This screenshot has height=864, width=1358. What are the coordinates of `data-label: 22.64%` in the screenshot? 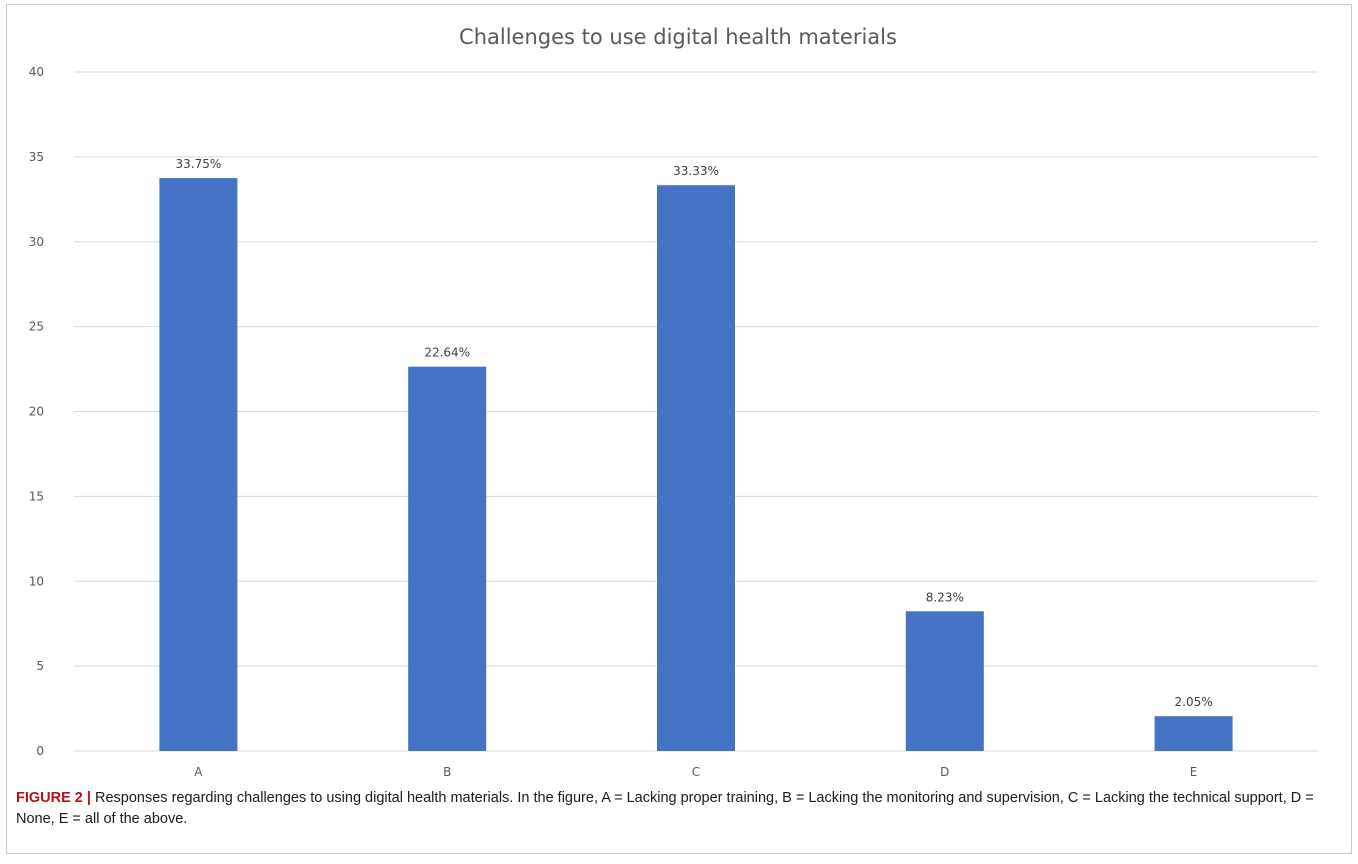 It's located at (447, 353).